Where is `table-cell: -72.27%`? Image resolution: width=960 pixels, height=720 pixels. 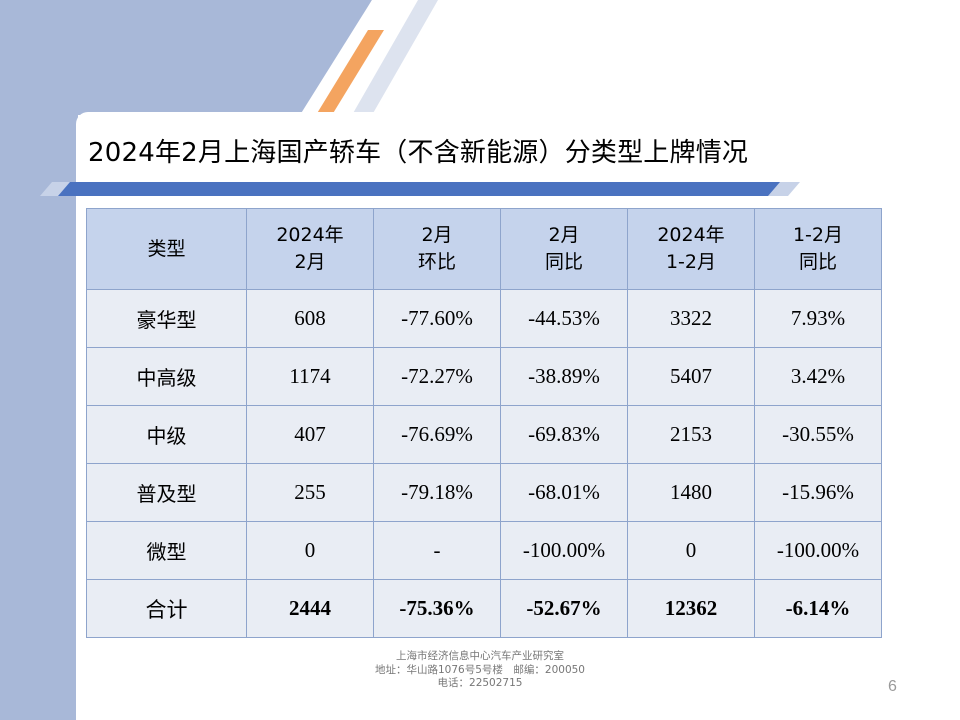
table-cell: -72.27% is located at coordinates (437, 376).